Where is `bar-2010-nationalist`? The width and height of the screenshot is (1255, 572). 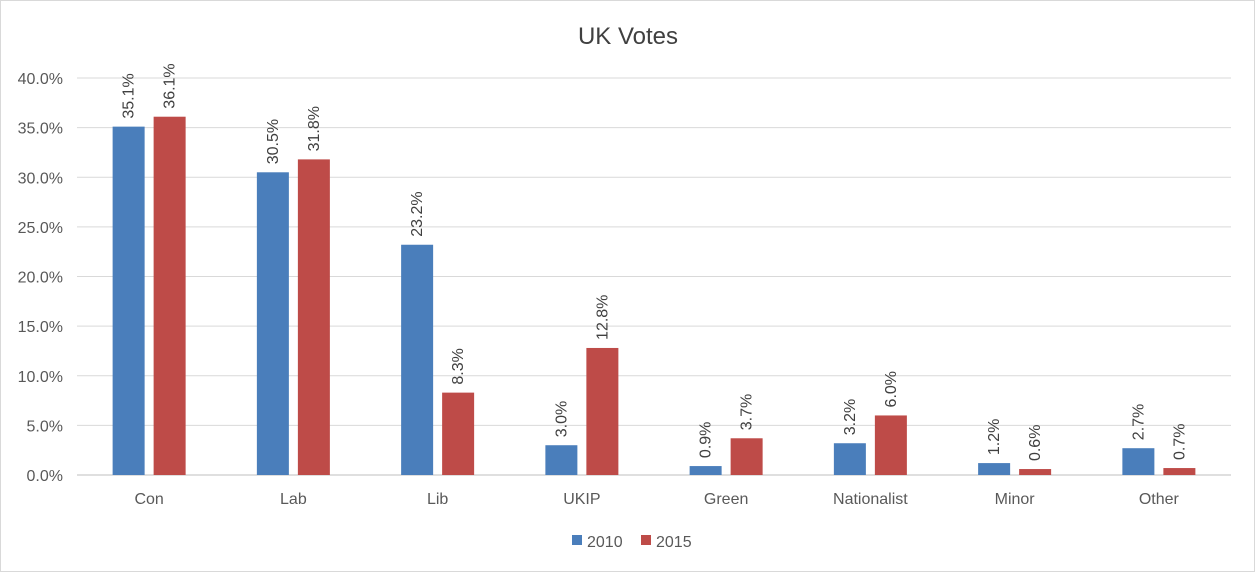
bar-2010-nationalist is located at coordinates (849, 459).